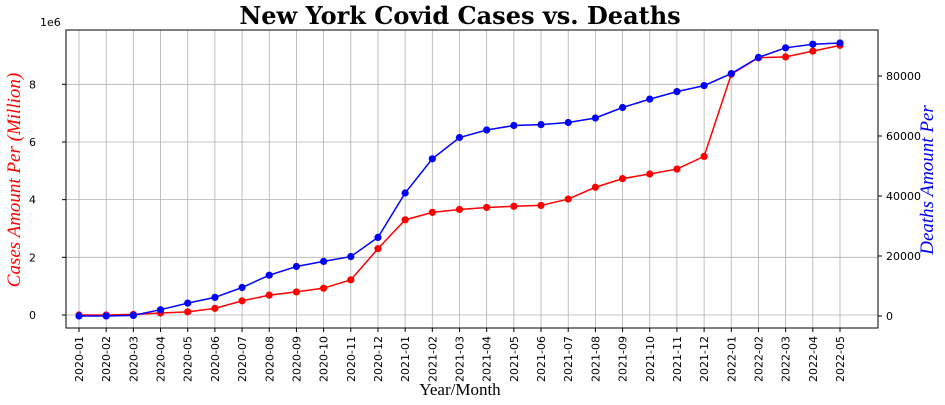 The width and height of the screenshot is (945, 405). Describe the element at coordinates (704, 359) in the screenshot. I see `x-tick-label: 2021-12` at that location.